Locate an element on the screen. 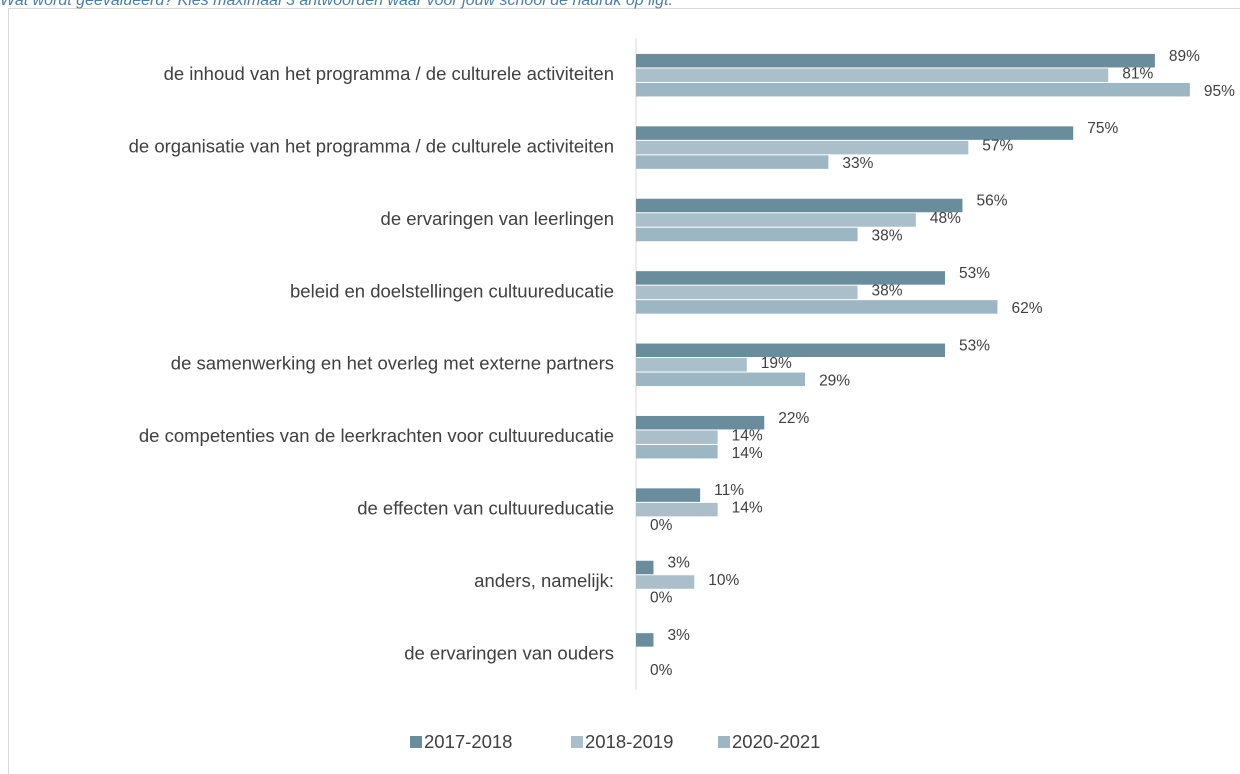  value-label: 29% is located at coordinates (834, 380).